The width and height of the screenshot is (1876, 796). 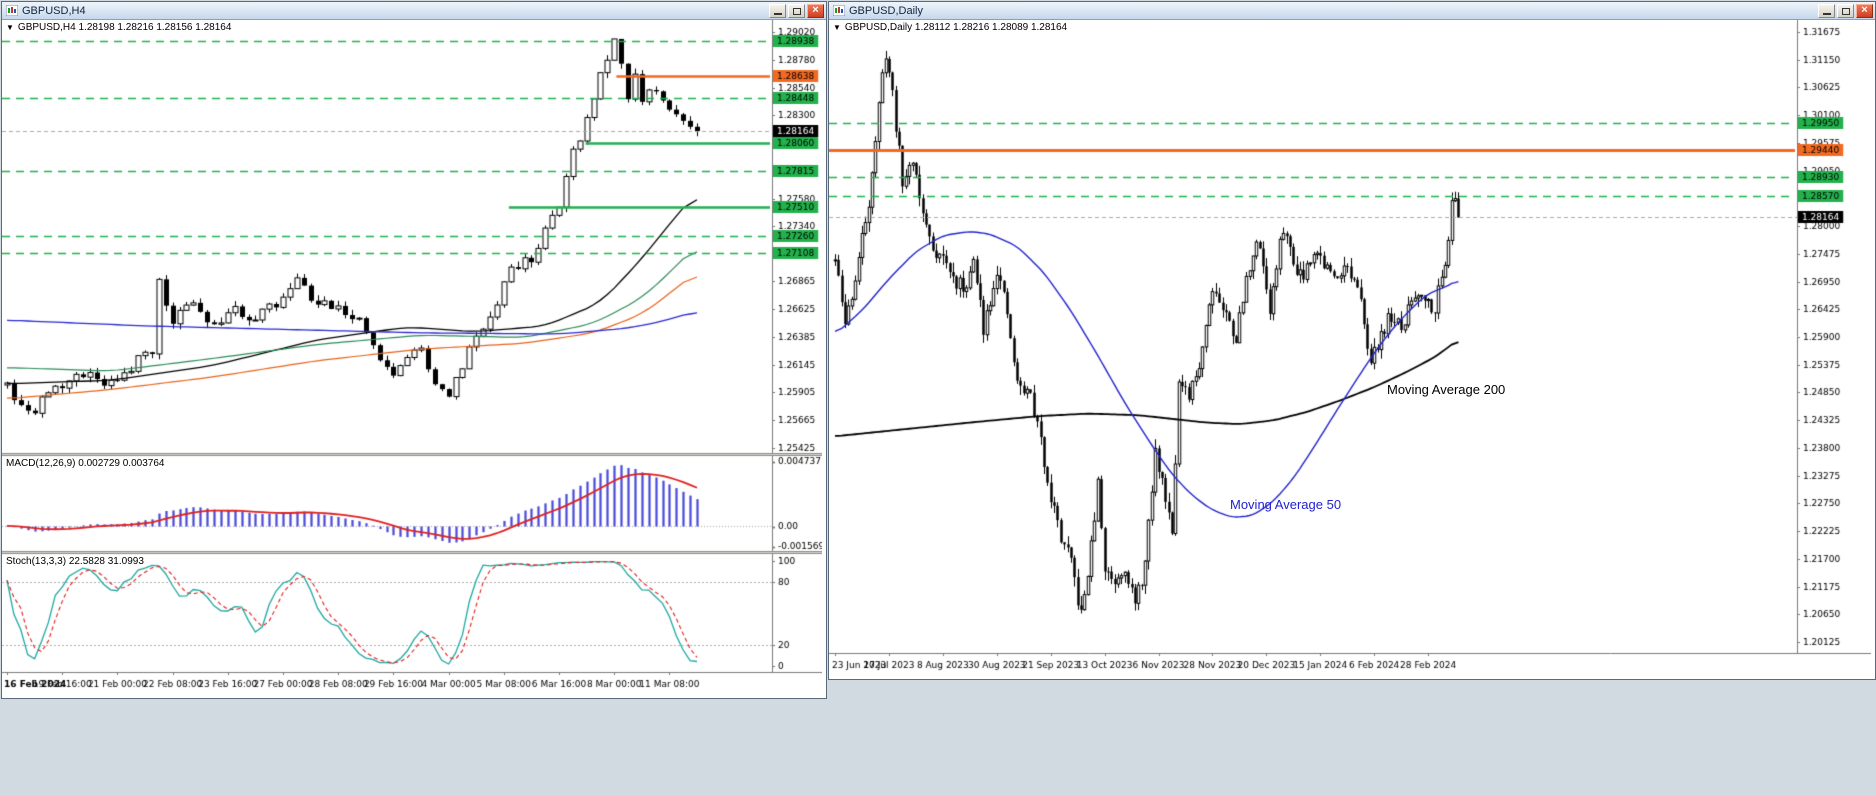 What do you see at coordinates (414, 11) in the screenshot?
I see `h4-window-titlebar: GBPUSD,H4 ×` at bounding box center [414, 11].